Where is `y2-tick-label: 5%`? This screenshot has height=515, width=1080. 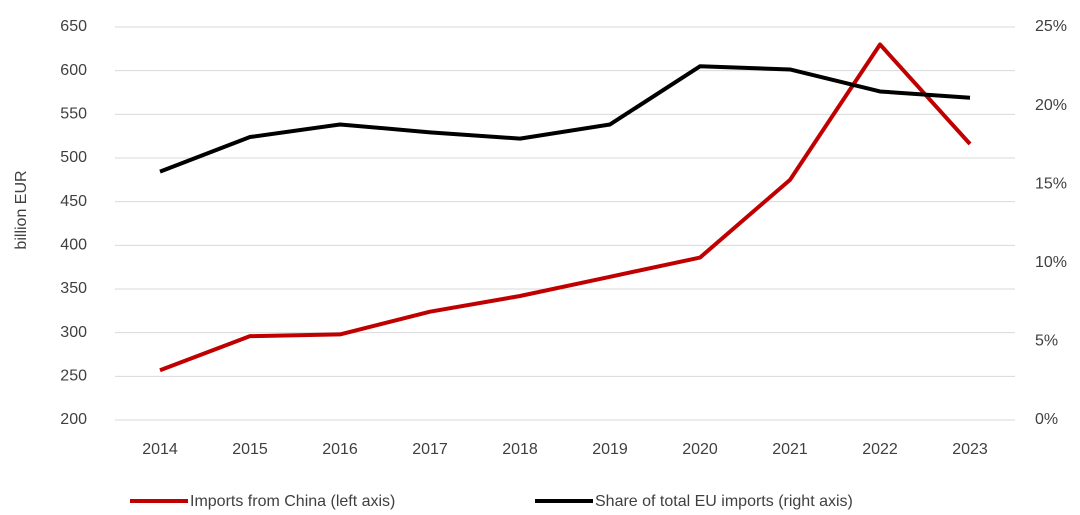
y2-tick-label: 5% is located at coordinates (1046, 341).